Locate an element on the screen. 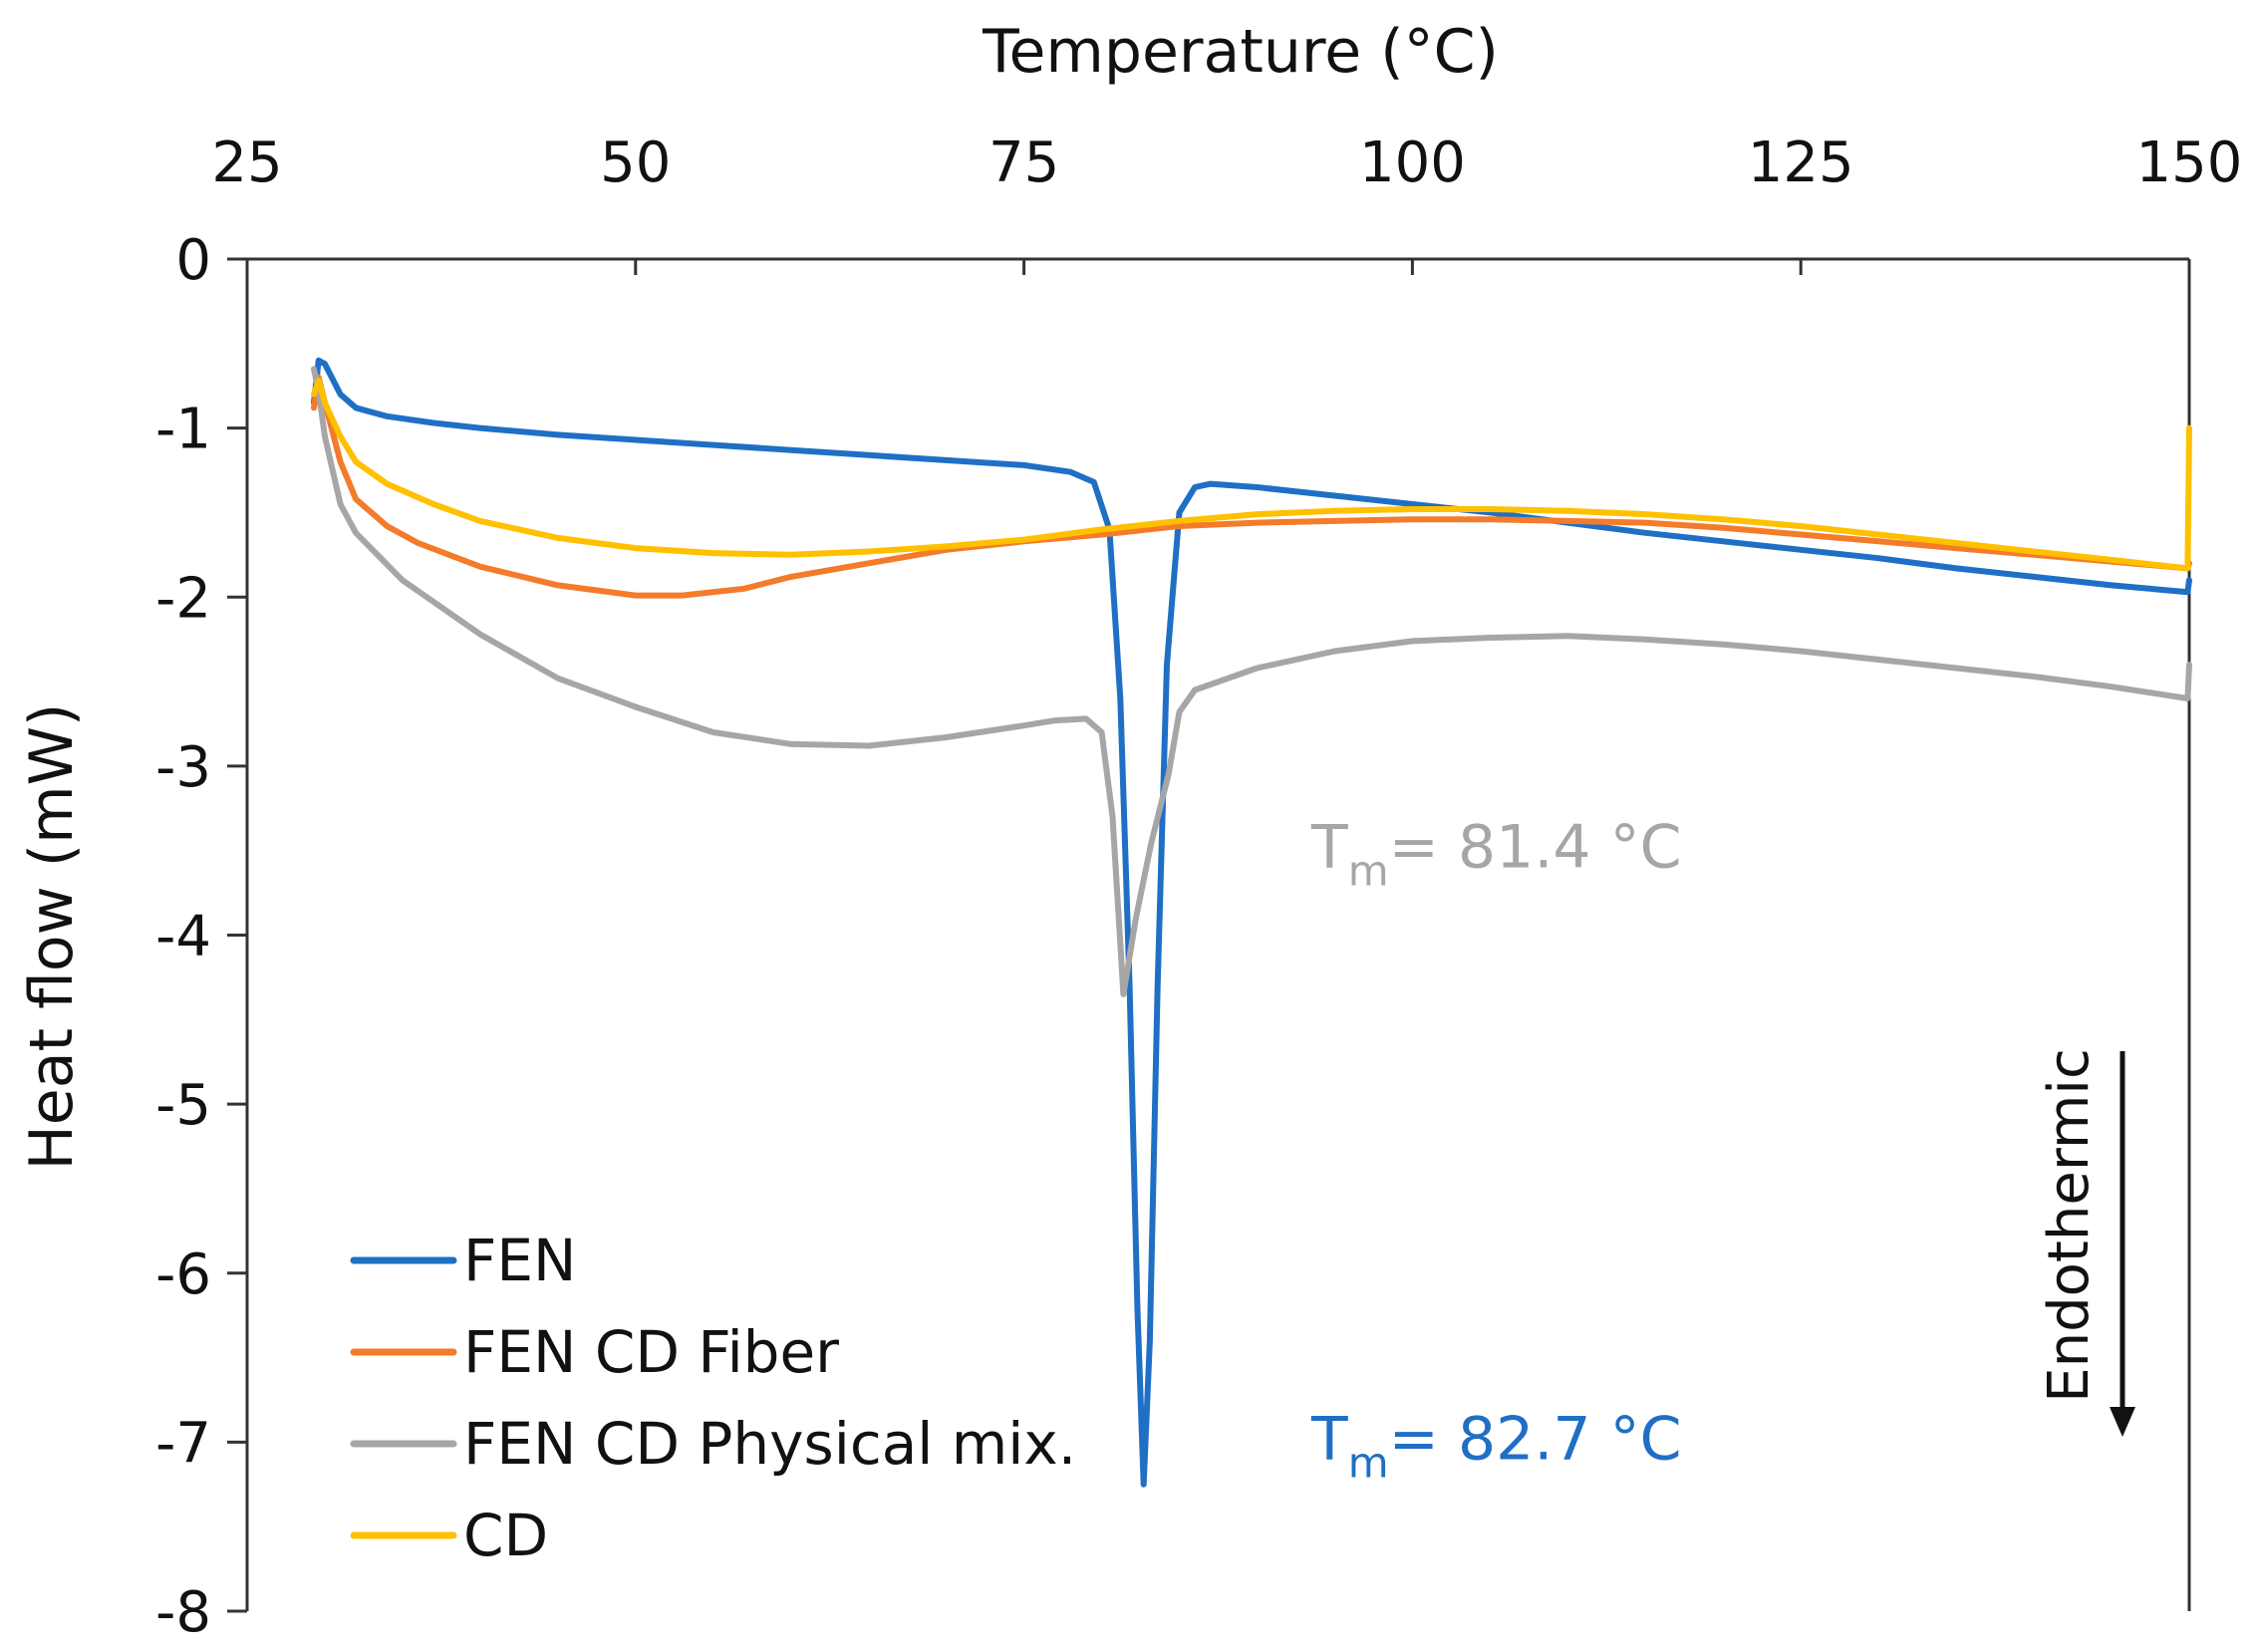 The height and width of the screenshot is (1652, 2256). legend-label: FEN CD Physical mix. is located at coordinates (769, 1444).